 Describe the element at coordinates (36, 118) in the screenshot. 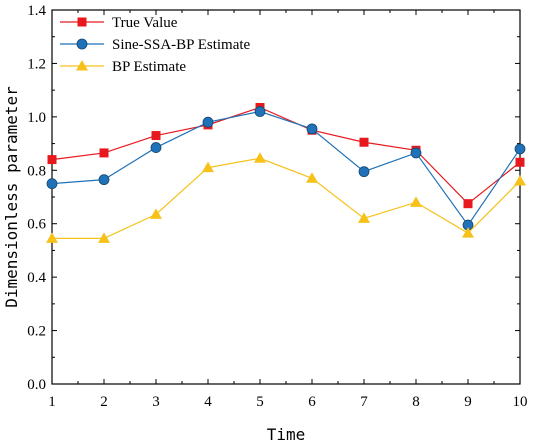

I see `y-tick-label: 1.0` at that location.